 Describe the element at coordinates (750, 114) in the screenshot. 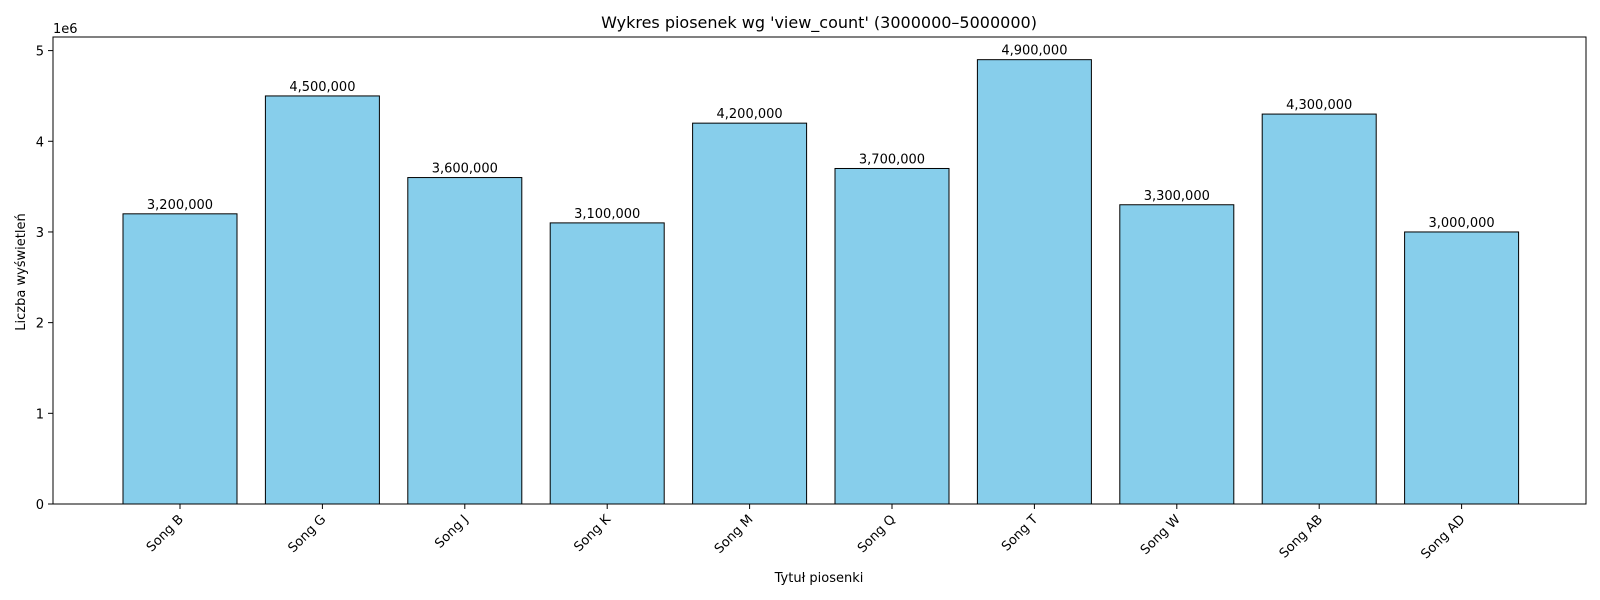

I see `data-label: 4,200,000` at that location.